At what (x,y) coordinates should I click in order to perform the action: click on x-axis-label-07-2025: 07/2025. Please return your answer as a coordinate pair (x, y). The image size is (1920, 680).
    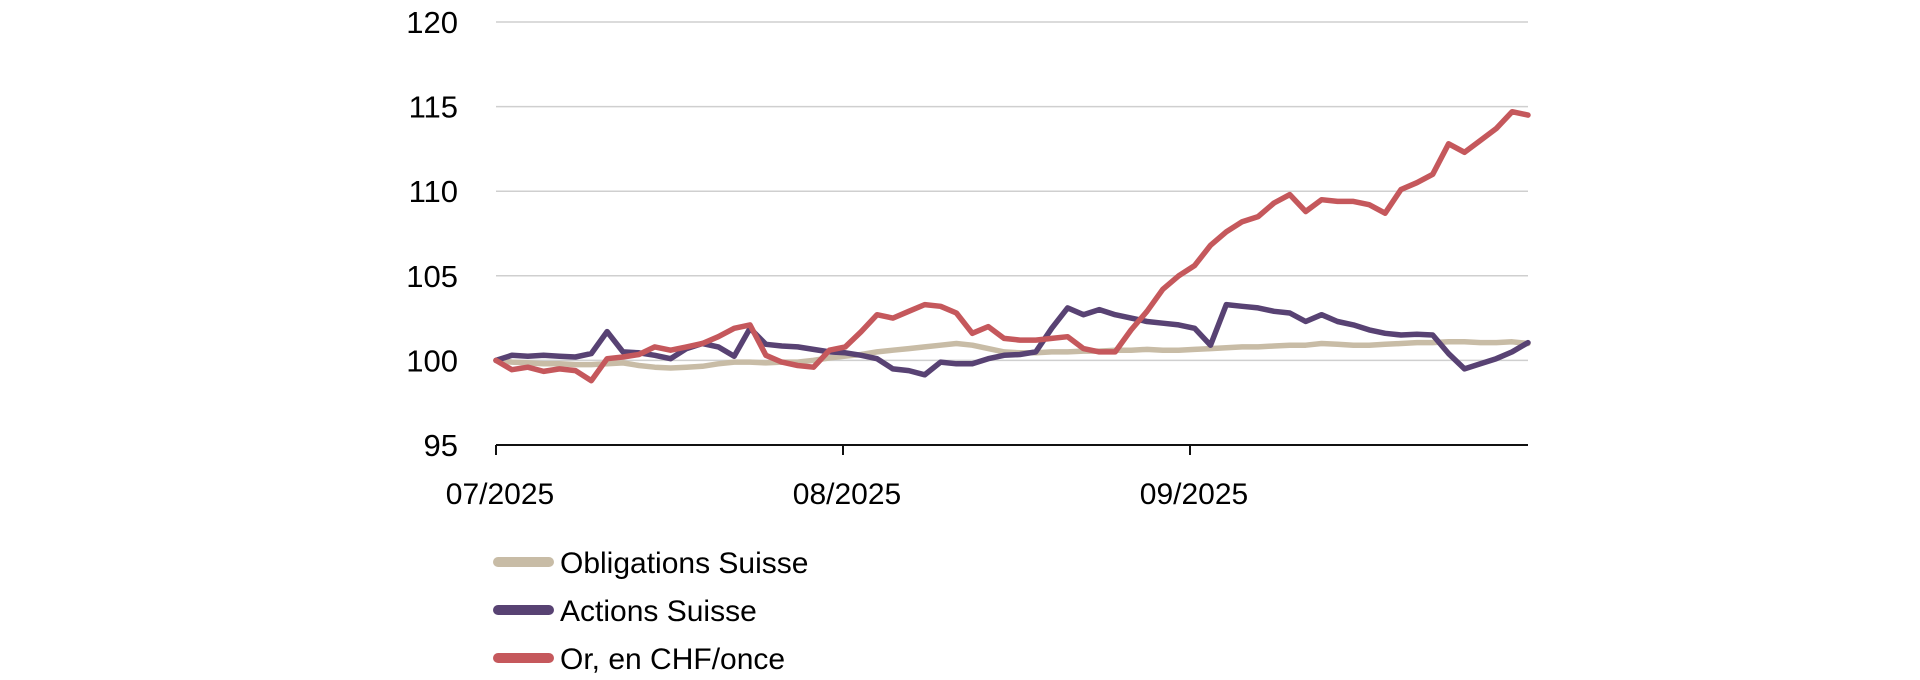
    Looking at the image, I should click on (500, 494).